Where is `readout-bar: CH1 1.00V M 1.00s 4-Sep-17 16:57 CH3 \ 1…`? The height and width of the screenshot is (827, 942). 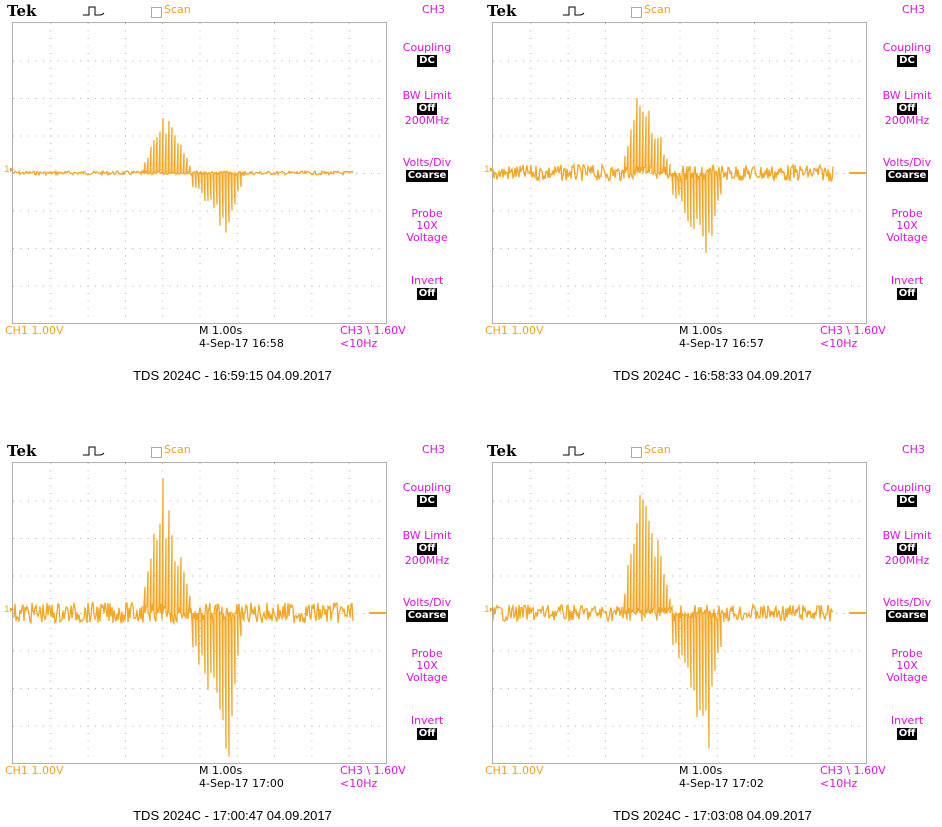
readout-bar: CH1 1.00V M 1.00s 4-Sep-17 16:57 CH3 \ 1… is located at coordinates (712, 338).